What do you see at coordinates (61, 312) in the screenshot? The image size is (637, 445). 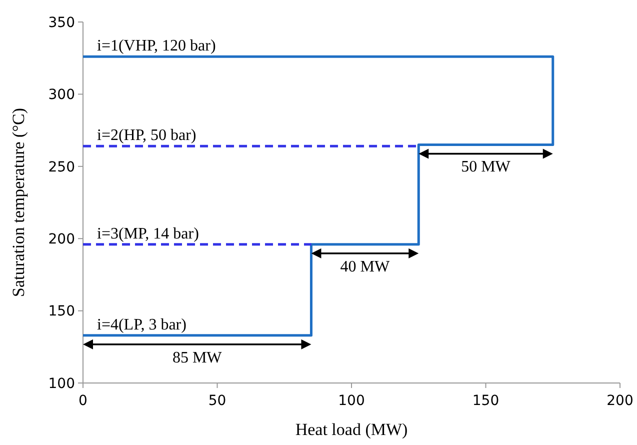 I see `y-tick-label: 150` at bounding box center [61, 312].